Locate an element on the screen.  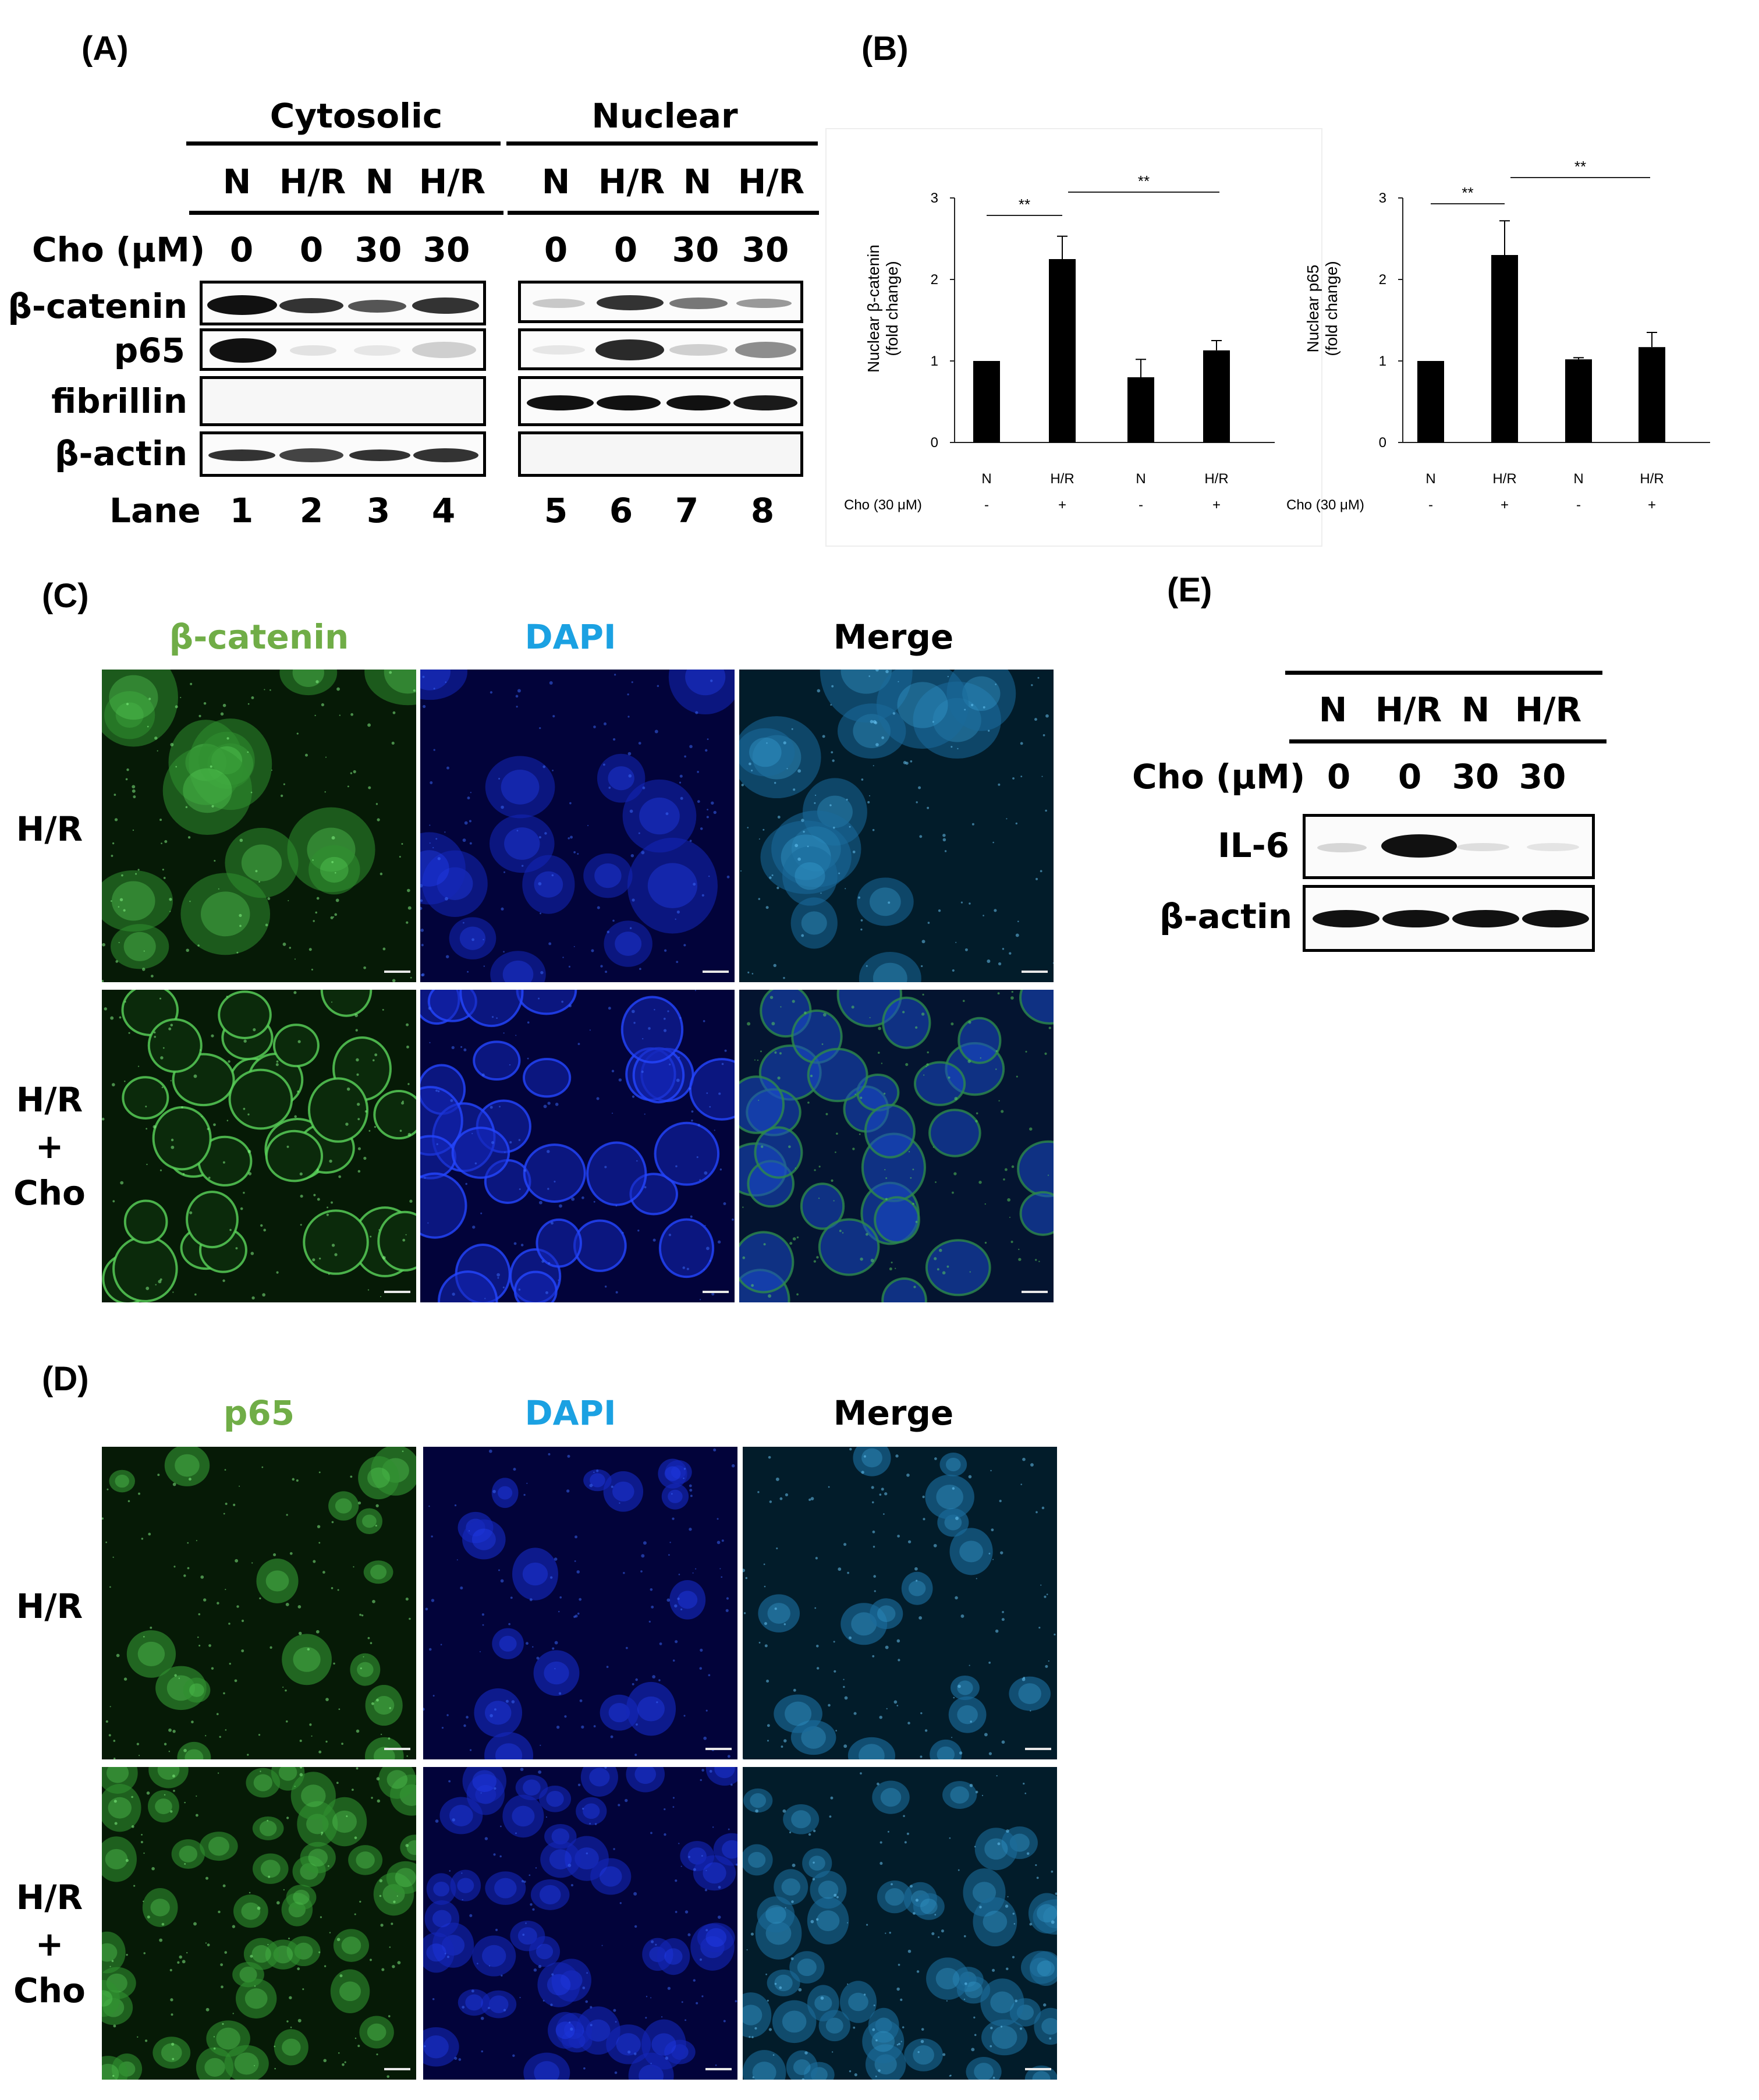
conditions-rule-right is located at coordinates (663, 213).